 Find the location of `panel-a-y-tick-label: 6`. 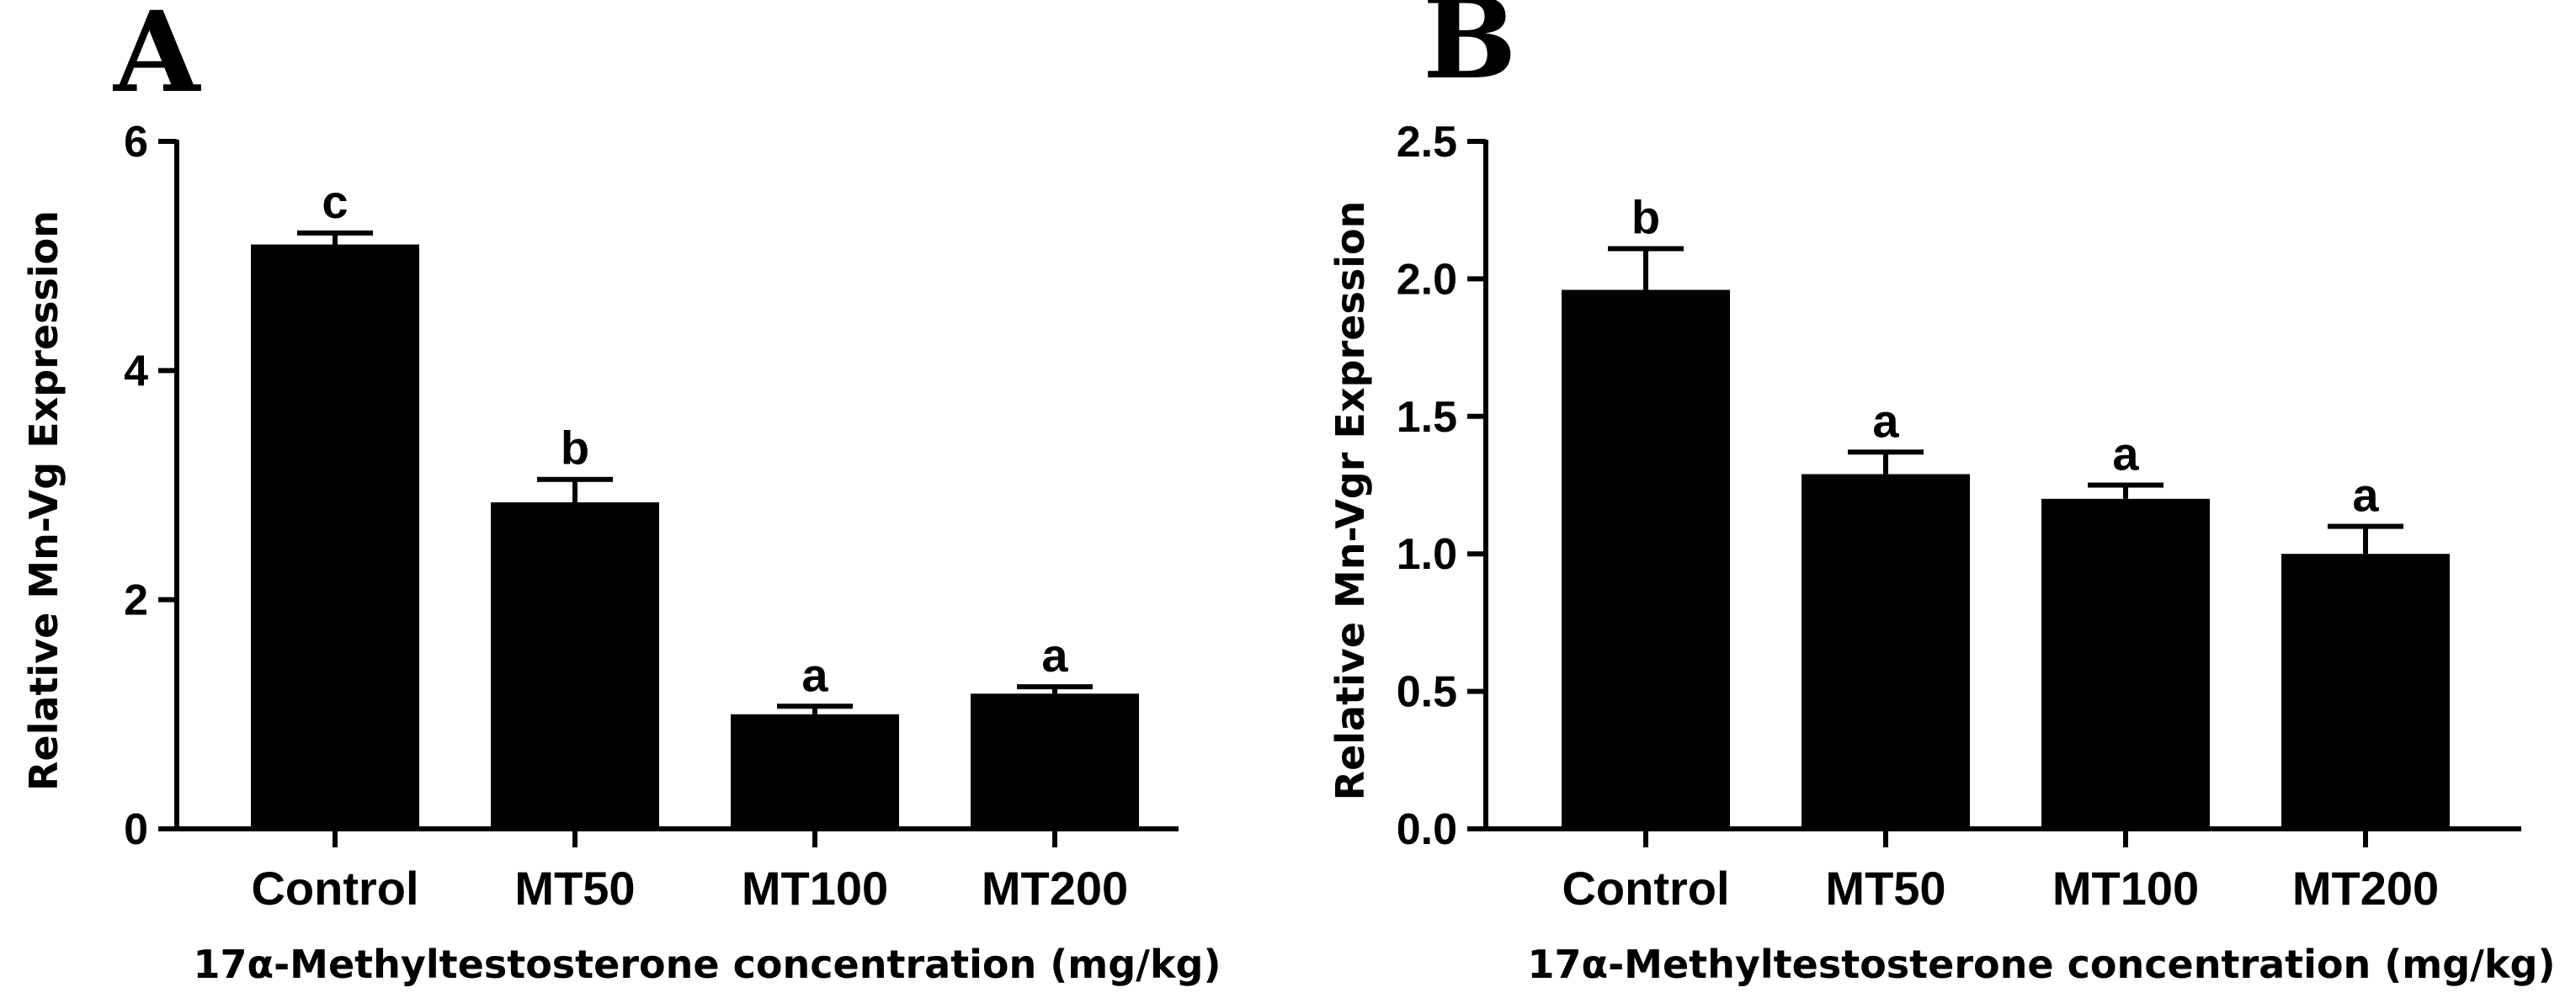

panel-a-y-tick-label: 6 is located at coordinates (136, 142).